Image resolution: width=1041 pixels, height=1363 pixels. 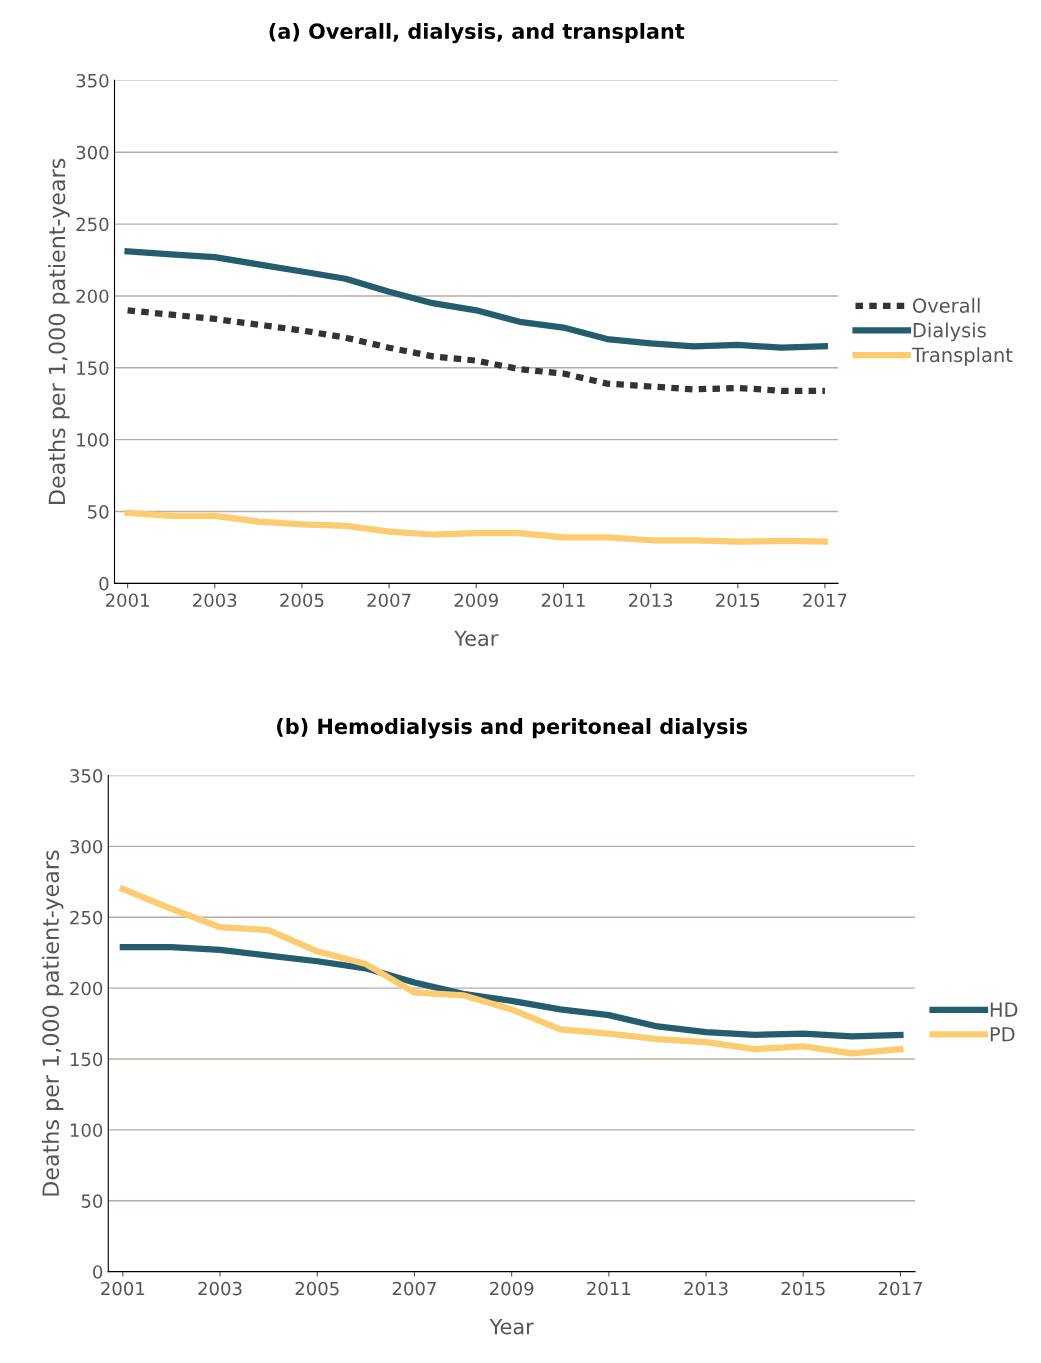 I want to click on chart-title: (a) Overall, dialysis, and transplant, so click(x=477, y=33).